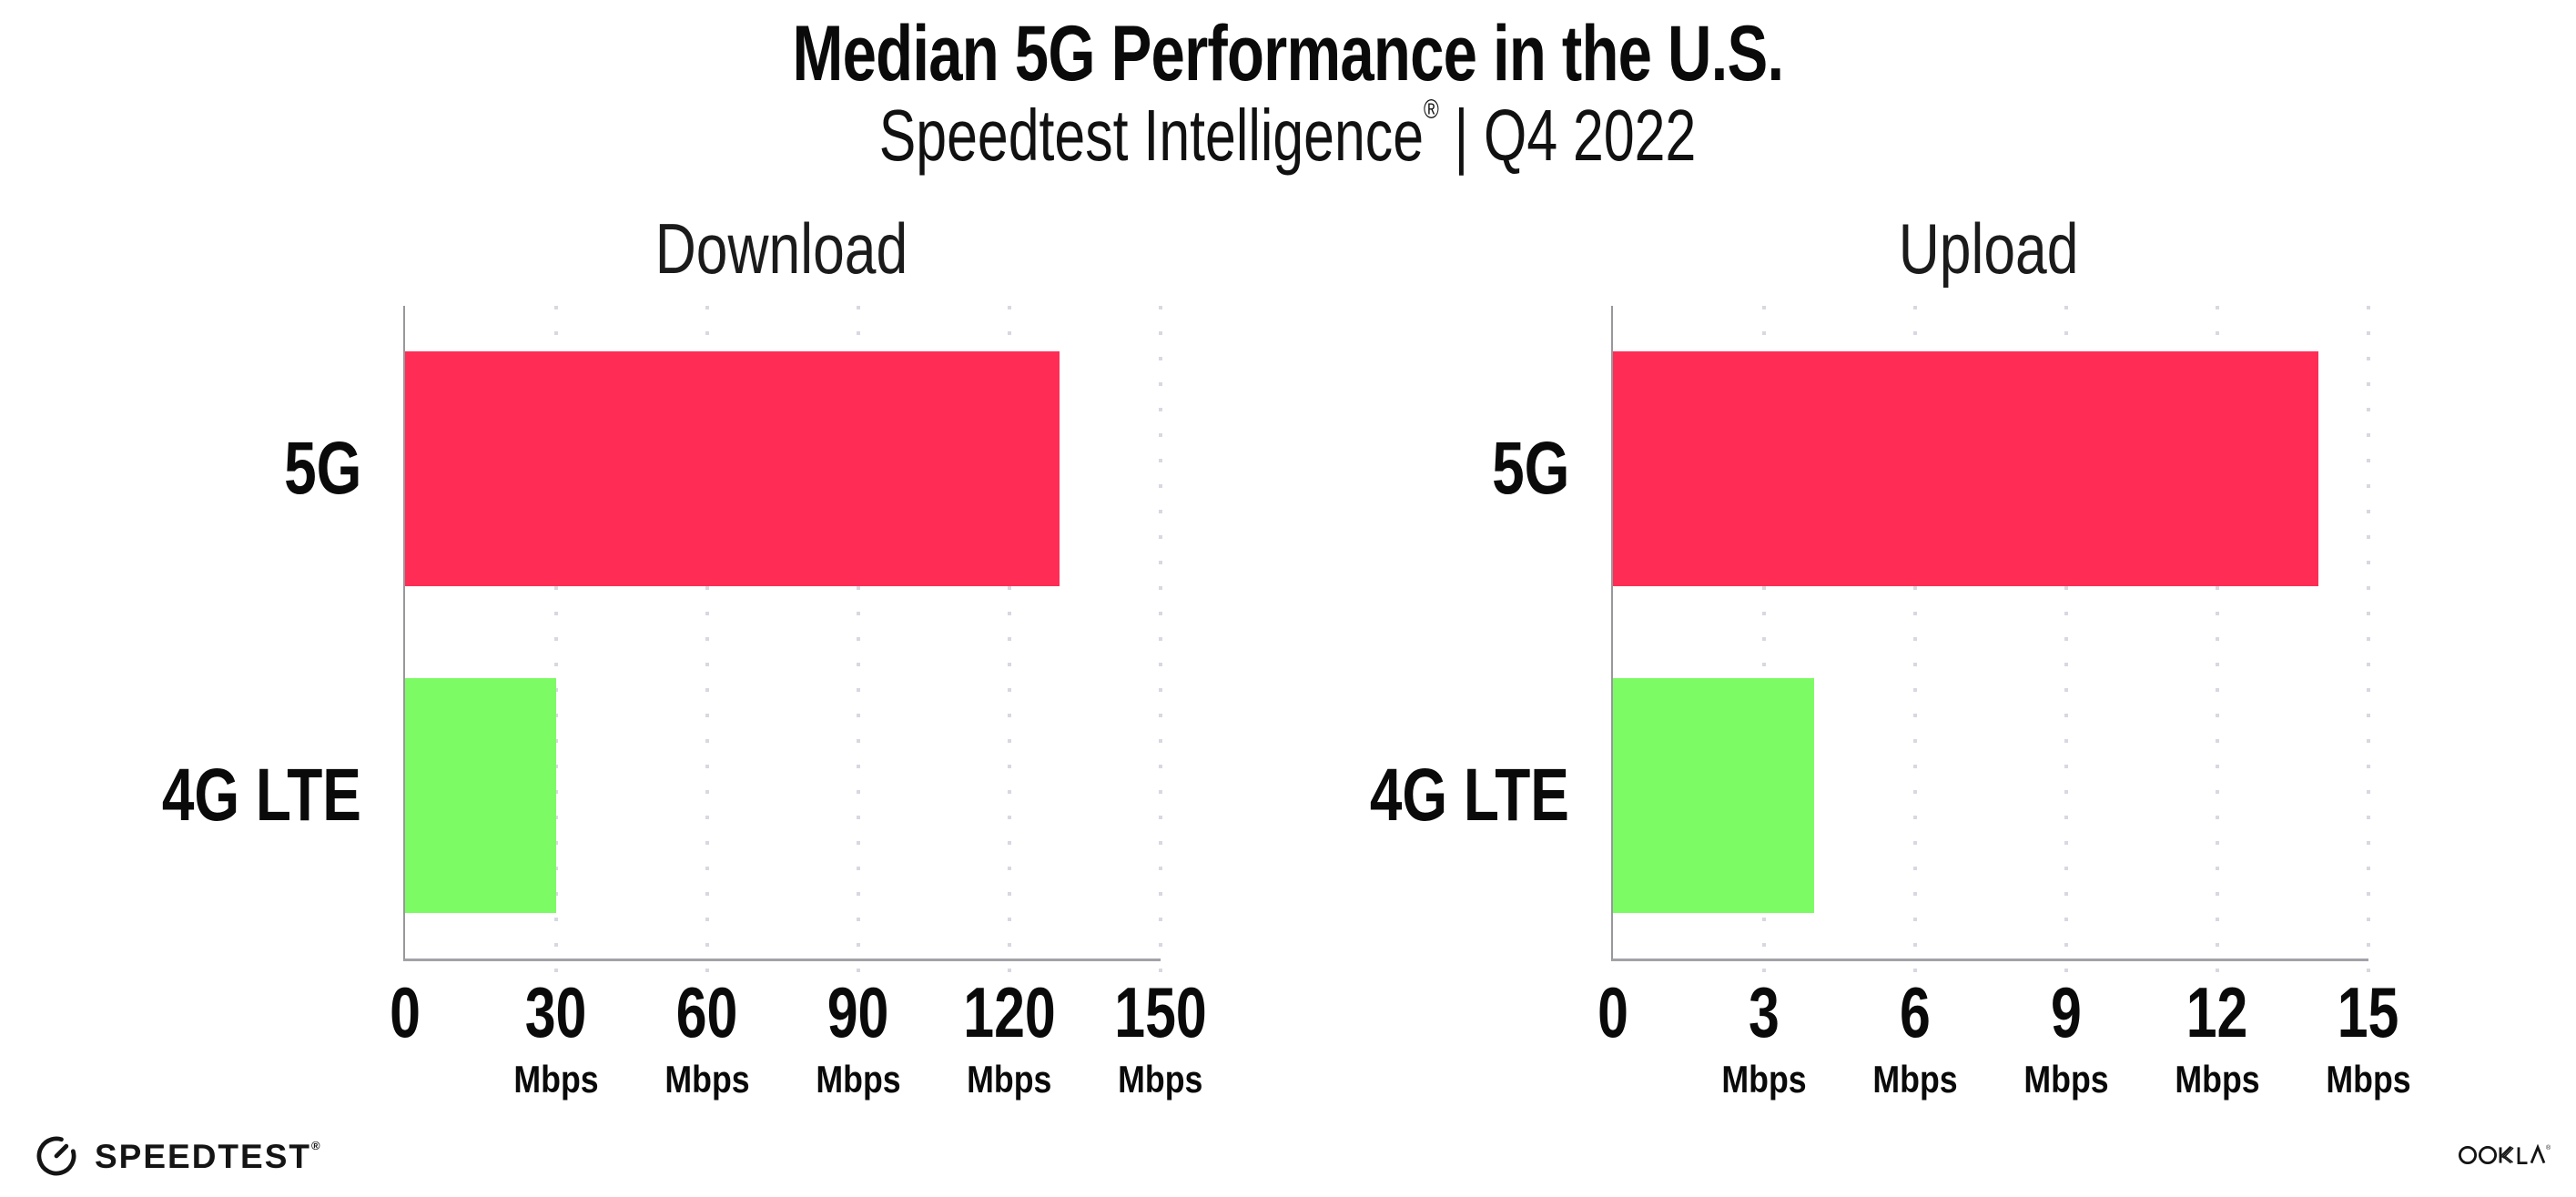  Describe the element at coordinates (781, 249) in the screenshot. I see `download-chart-title: Download` at that location.